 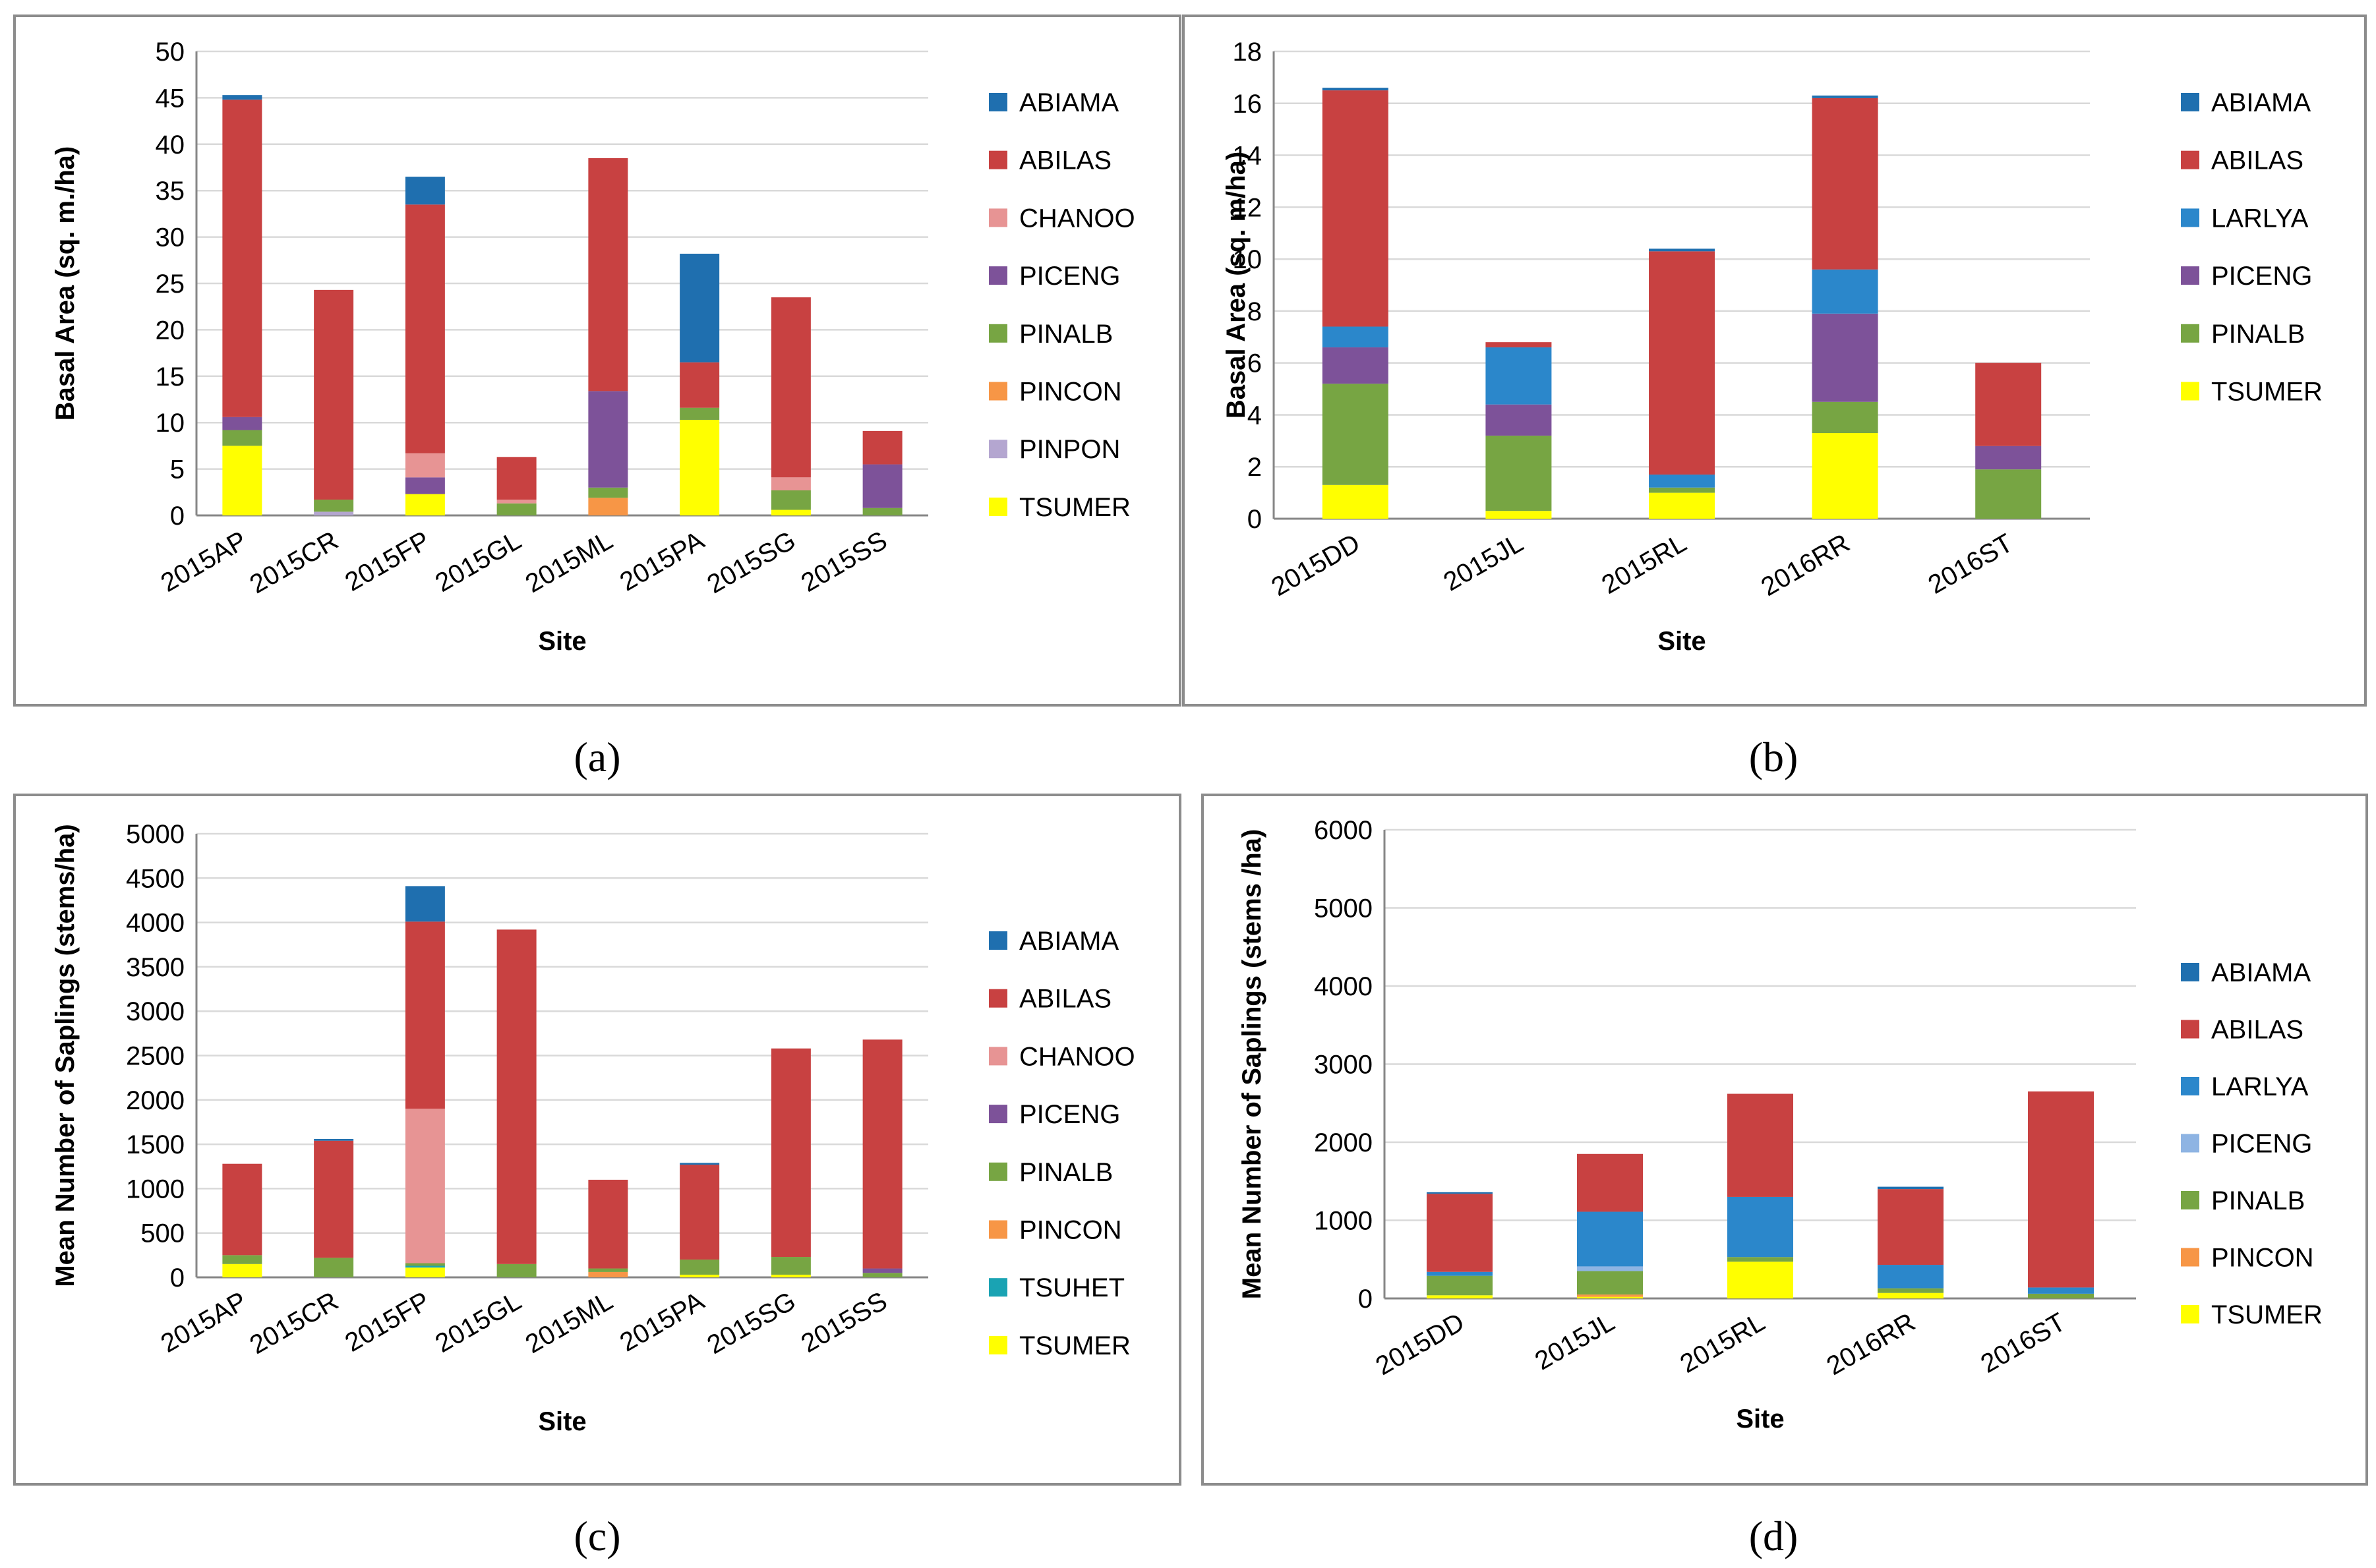 I want to click on legend-swatch-pincon, so click(x=998, y=1229).